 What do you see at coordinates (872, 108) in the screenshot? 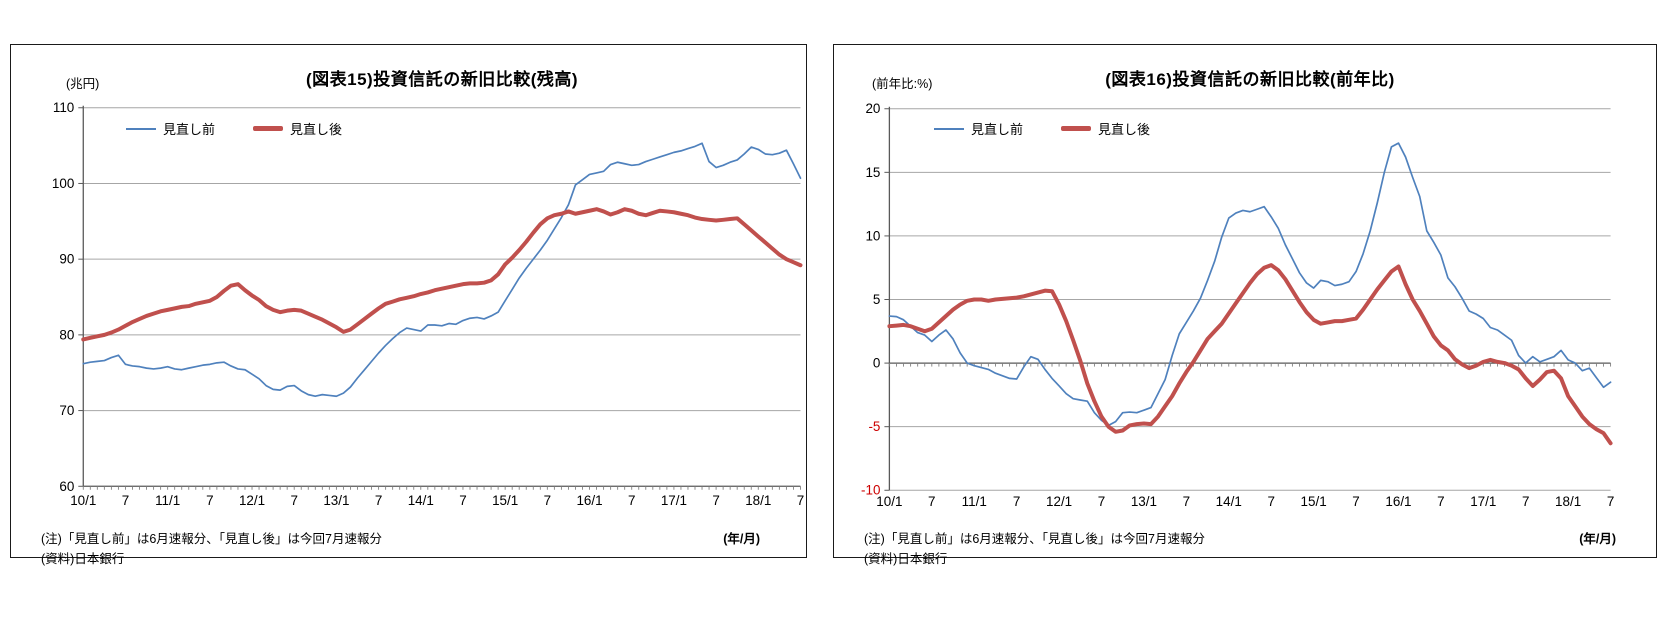
I see `y-tick-label: 20` at bounding box center [872, 108].